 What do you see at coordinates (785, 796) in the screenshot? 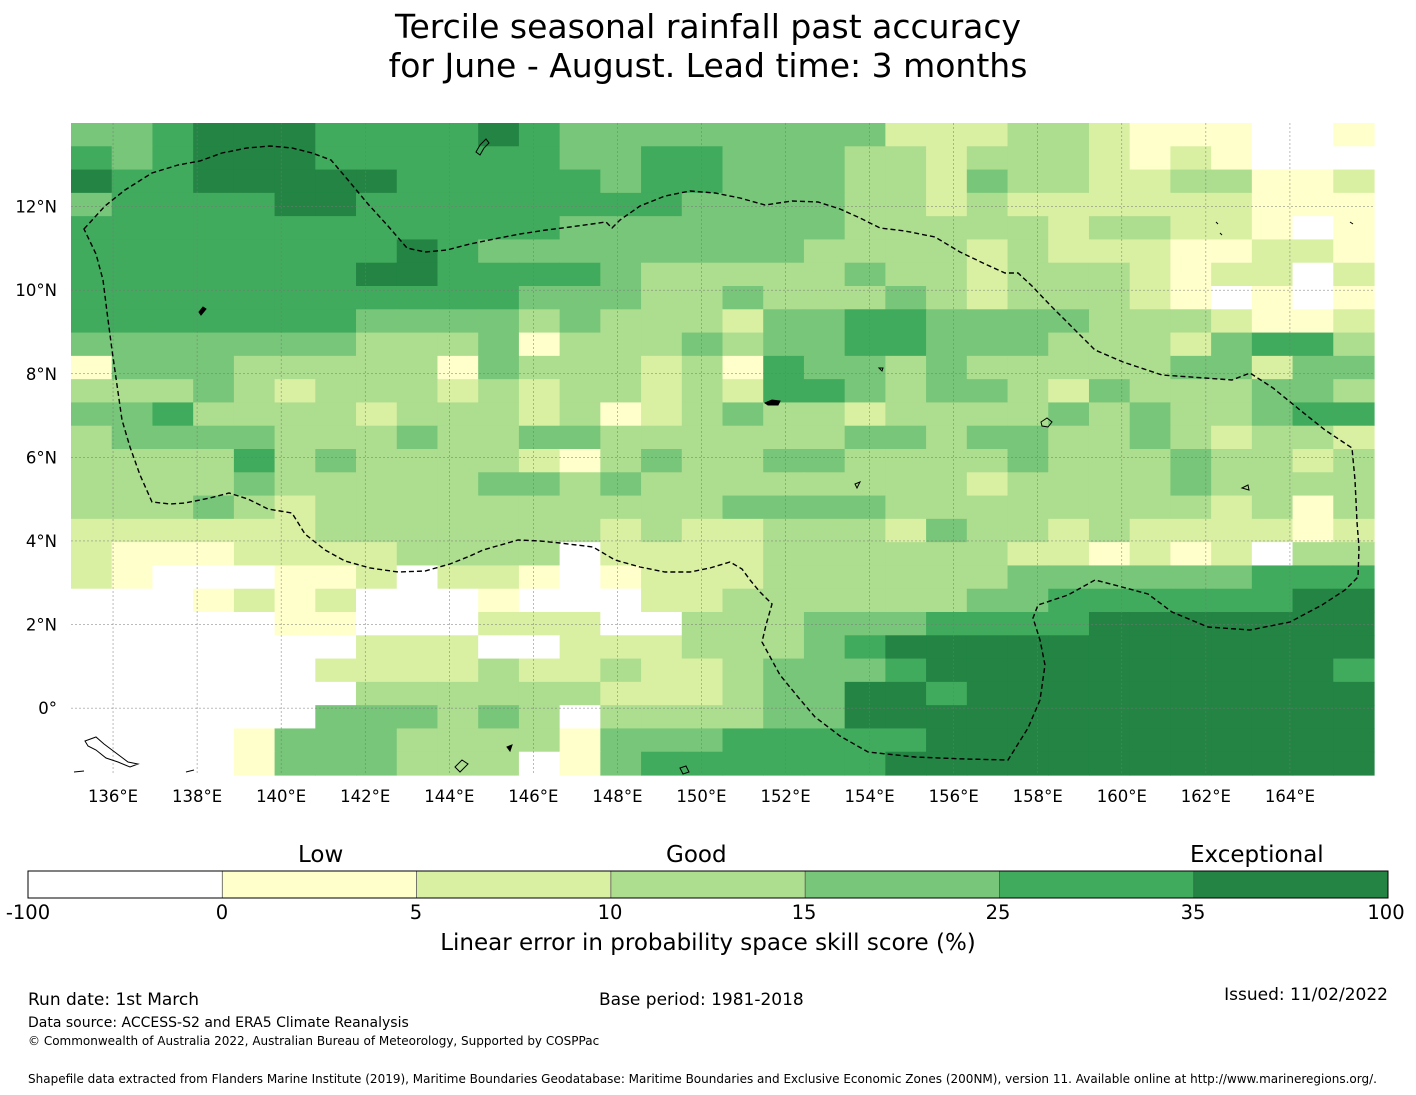
I see `longitude-tick-label: 152°E` at bounding box center [785, 796].